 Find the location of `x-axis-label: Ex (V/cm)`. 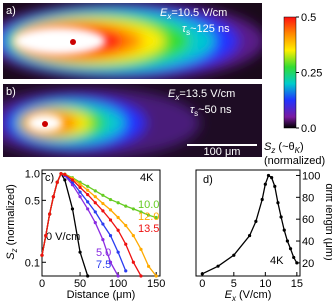

x-axis-label: Ex (V/cm) is located at coordinates (248, 295).